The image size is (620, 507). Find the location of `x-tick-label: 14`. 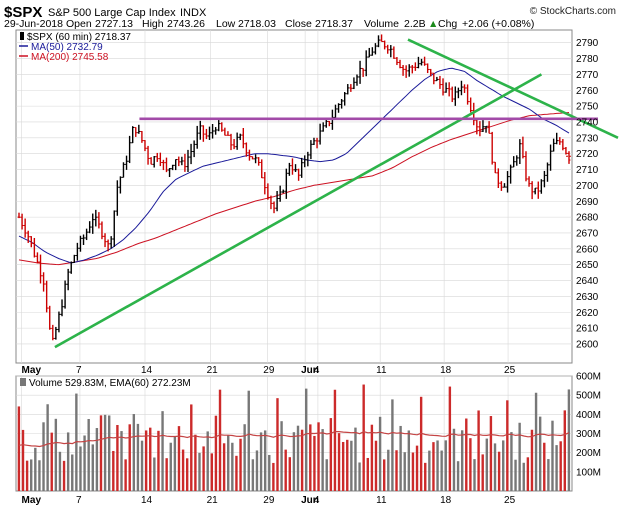

x-tick-label: 14 is located at coordinates (147, 500).